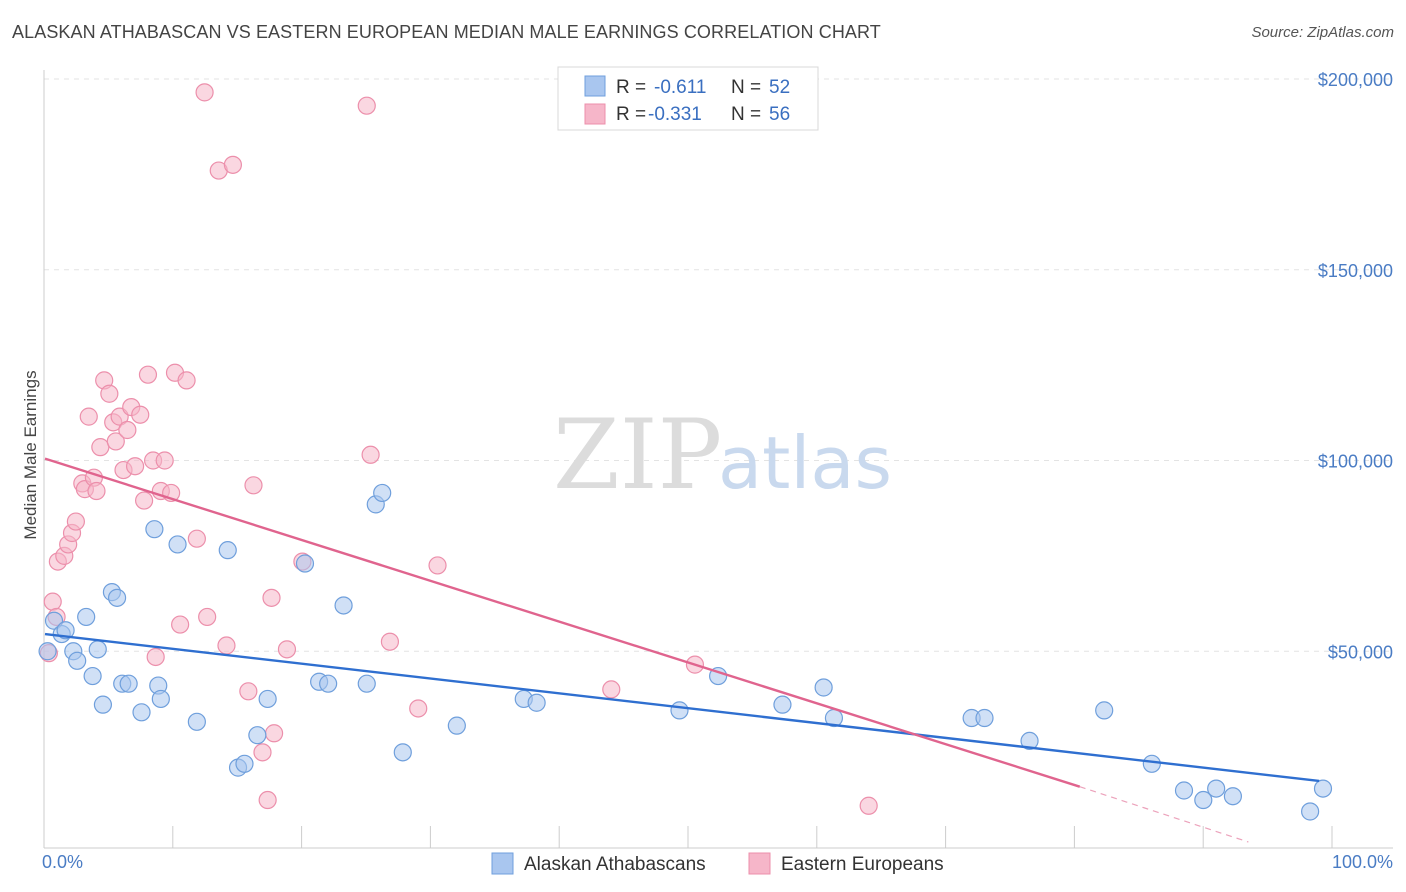 This screenshot has height=892, width=1406. What do you see at coordinates (717, 863) in the screenshot?
I see `bottom-legend: Alaskan Athabascans Eastern Europeans` at bounding box center [717, 863].